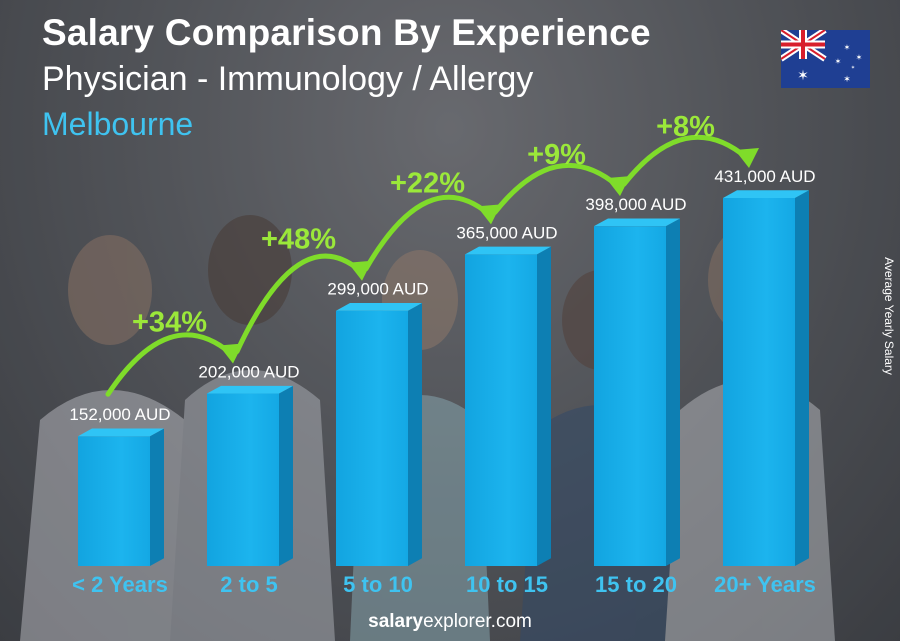  I want to click on value-label: 398,000 AUD, so click(635, 204).